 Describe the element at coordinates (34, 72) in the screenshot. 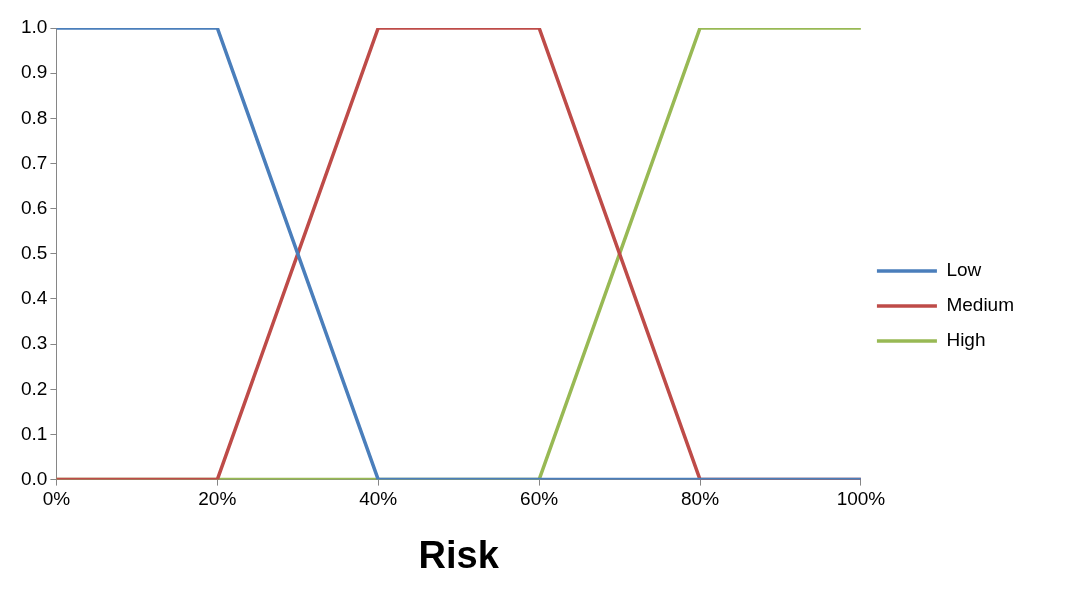

I see `y-tick-label: 0.9` at that location.